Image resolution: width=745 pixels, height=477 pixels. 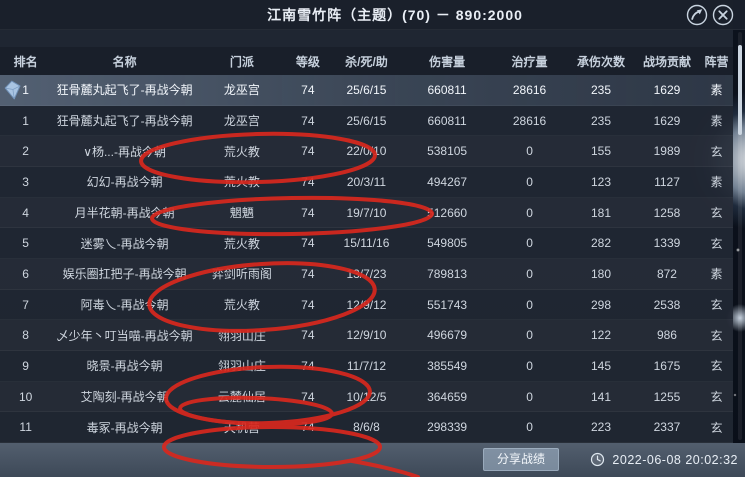 What do you see at coordinates (447, 61) in the screenshot?
I see `column-header-damage: 伤害量` at bounding box center [447, 61].